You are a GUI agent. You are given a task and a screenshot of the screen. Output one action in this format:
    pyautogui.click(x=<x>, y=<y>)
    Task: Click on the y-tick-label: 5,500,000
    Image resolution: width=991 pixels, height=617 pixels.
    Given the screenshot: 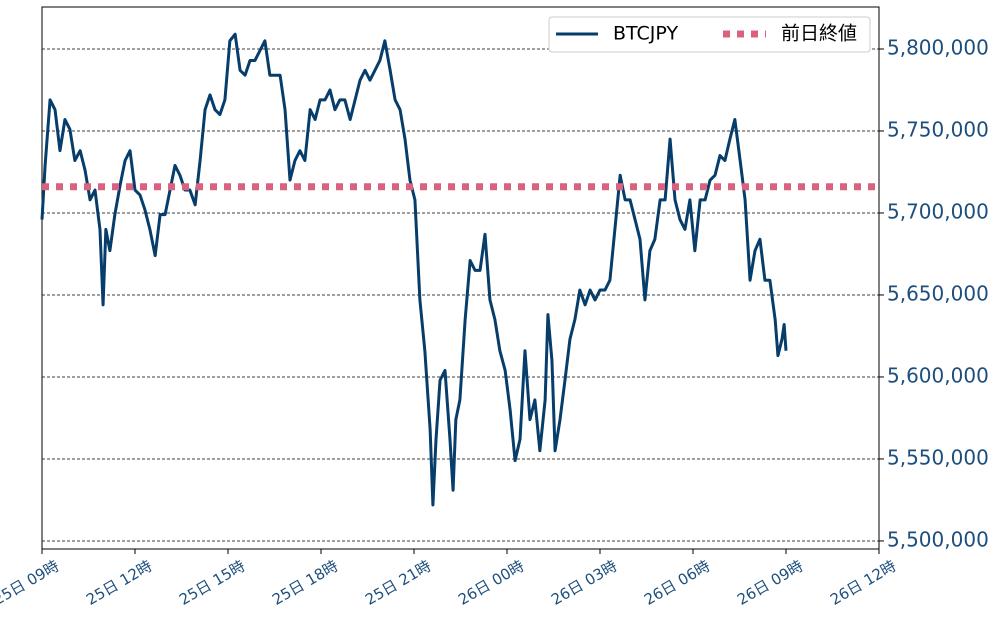 What is the action you would take?
    pyautogui.click(x=938, y=539)
    